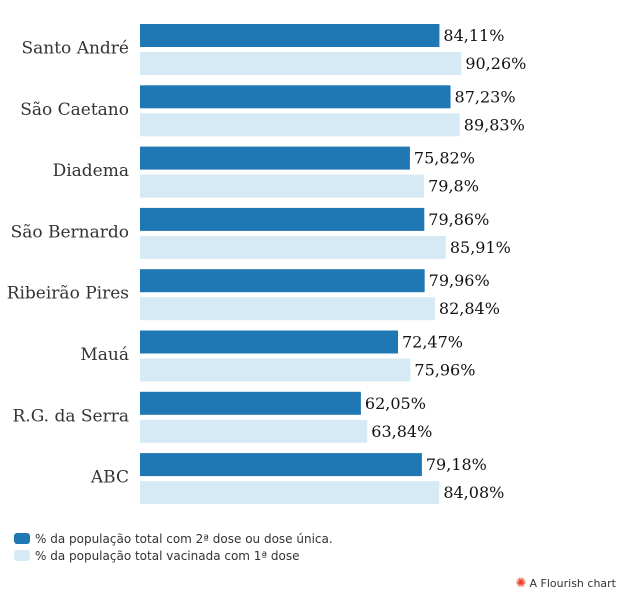 Image resolution: width=626 pixels, height=601 pixels. Describe the element at coordinates (70, 232) in the screenshot. I see `category-label: São Bernardo` at that location.